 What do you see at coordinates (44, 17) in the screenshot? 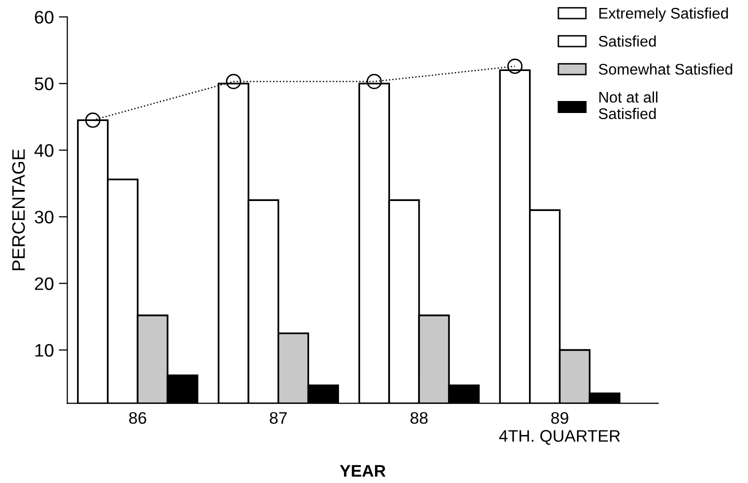
I see `y-tick-label: 60` at bounding box center [44, 17].